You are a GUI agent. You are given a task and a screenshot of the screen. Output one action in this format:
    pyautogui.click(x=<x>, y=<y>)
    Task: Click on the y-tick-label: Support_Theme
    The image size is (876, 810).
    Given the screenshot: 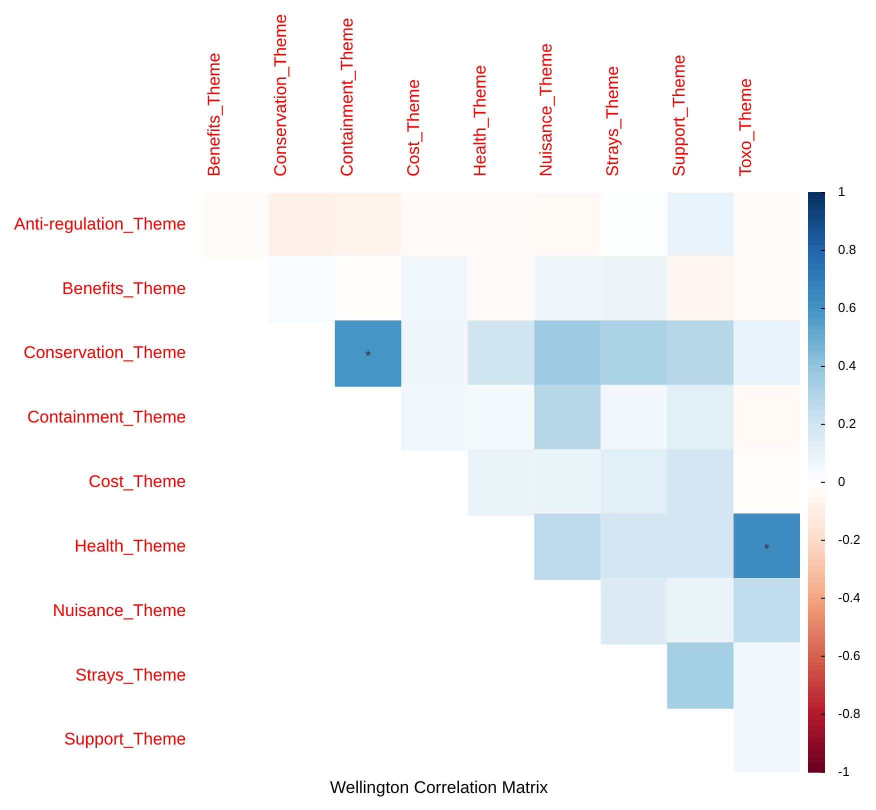 What is the action you would take?
    pyautogui.click(x=125, y=739)
    